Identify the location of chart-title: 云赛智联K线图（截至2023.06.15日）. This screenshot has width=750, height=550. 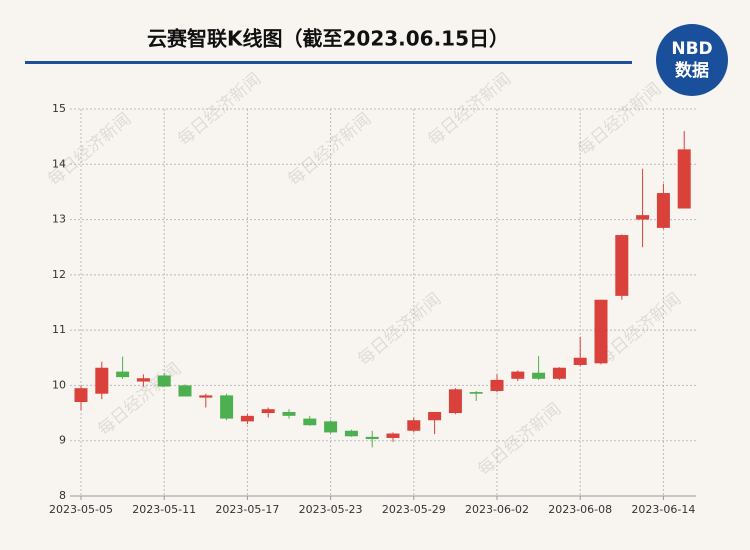
(328, 39).